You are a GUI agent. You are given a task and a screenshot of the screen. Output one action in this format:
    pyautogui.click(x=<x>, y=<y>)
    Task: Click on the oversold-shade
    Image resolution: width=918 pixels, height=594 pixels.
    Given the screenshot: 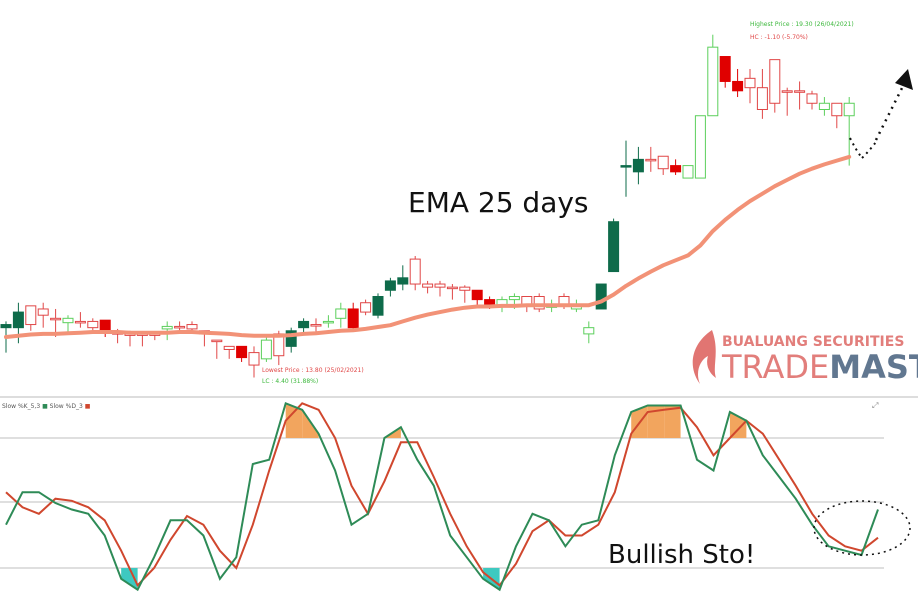 What is the action you would take?
    pyautogui.click(x=129, y=579)
    